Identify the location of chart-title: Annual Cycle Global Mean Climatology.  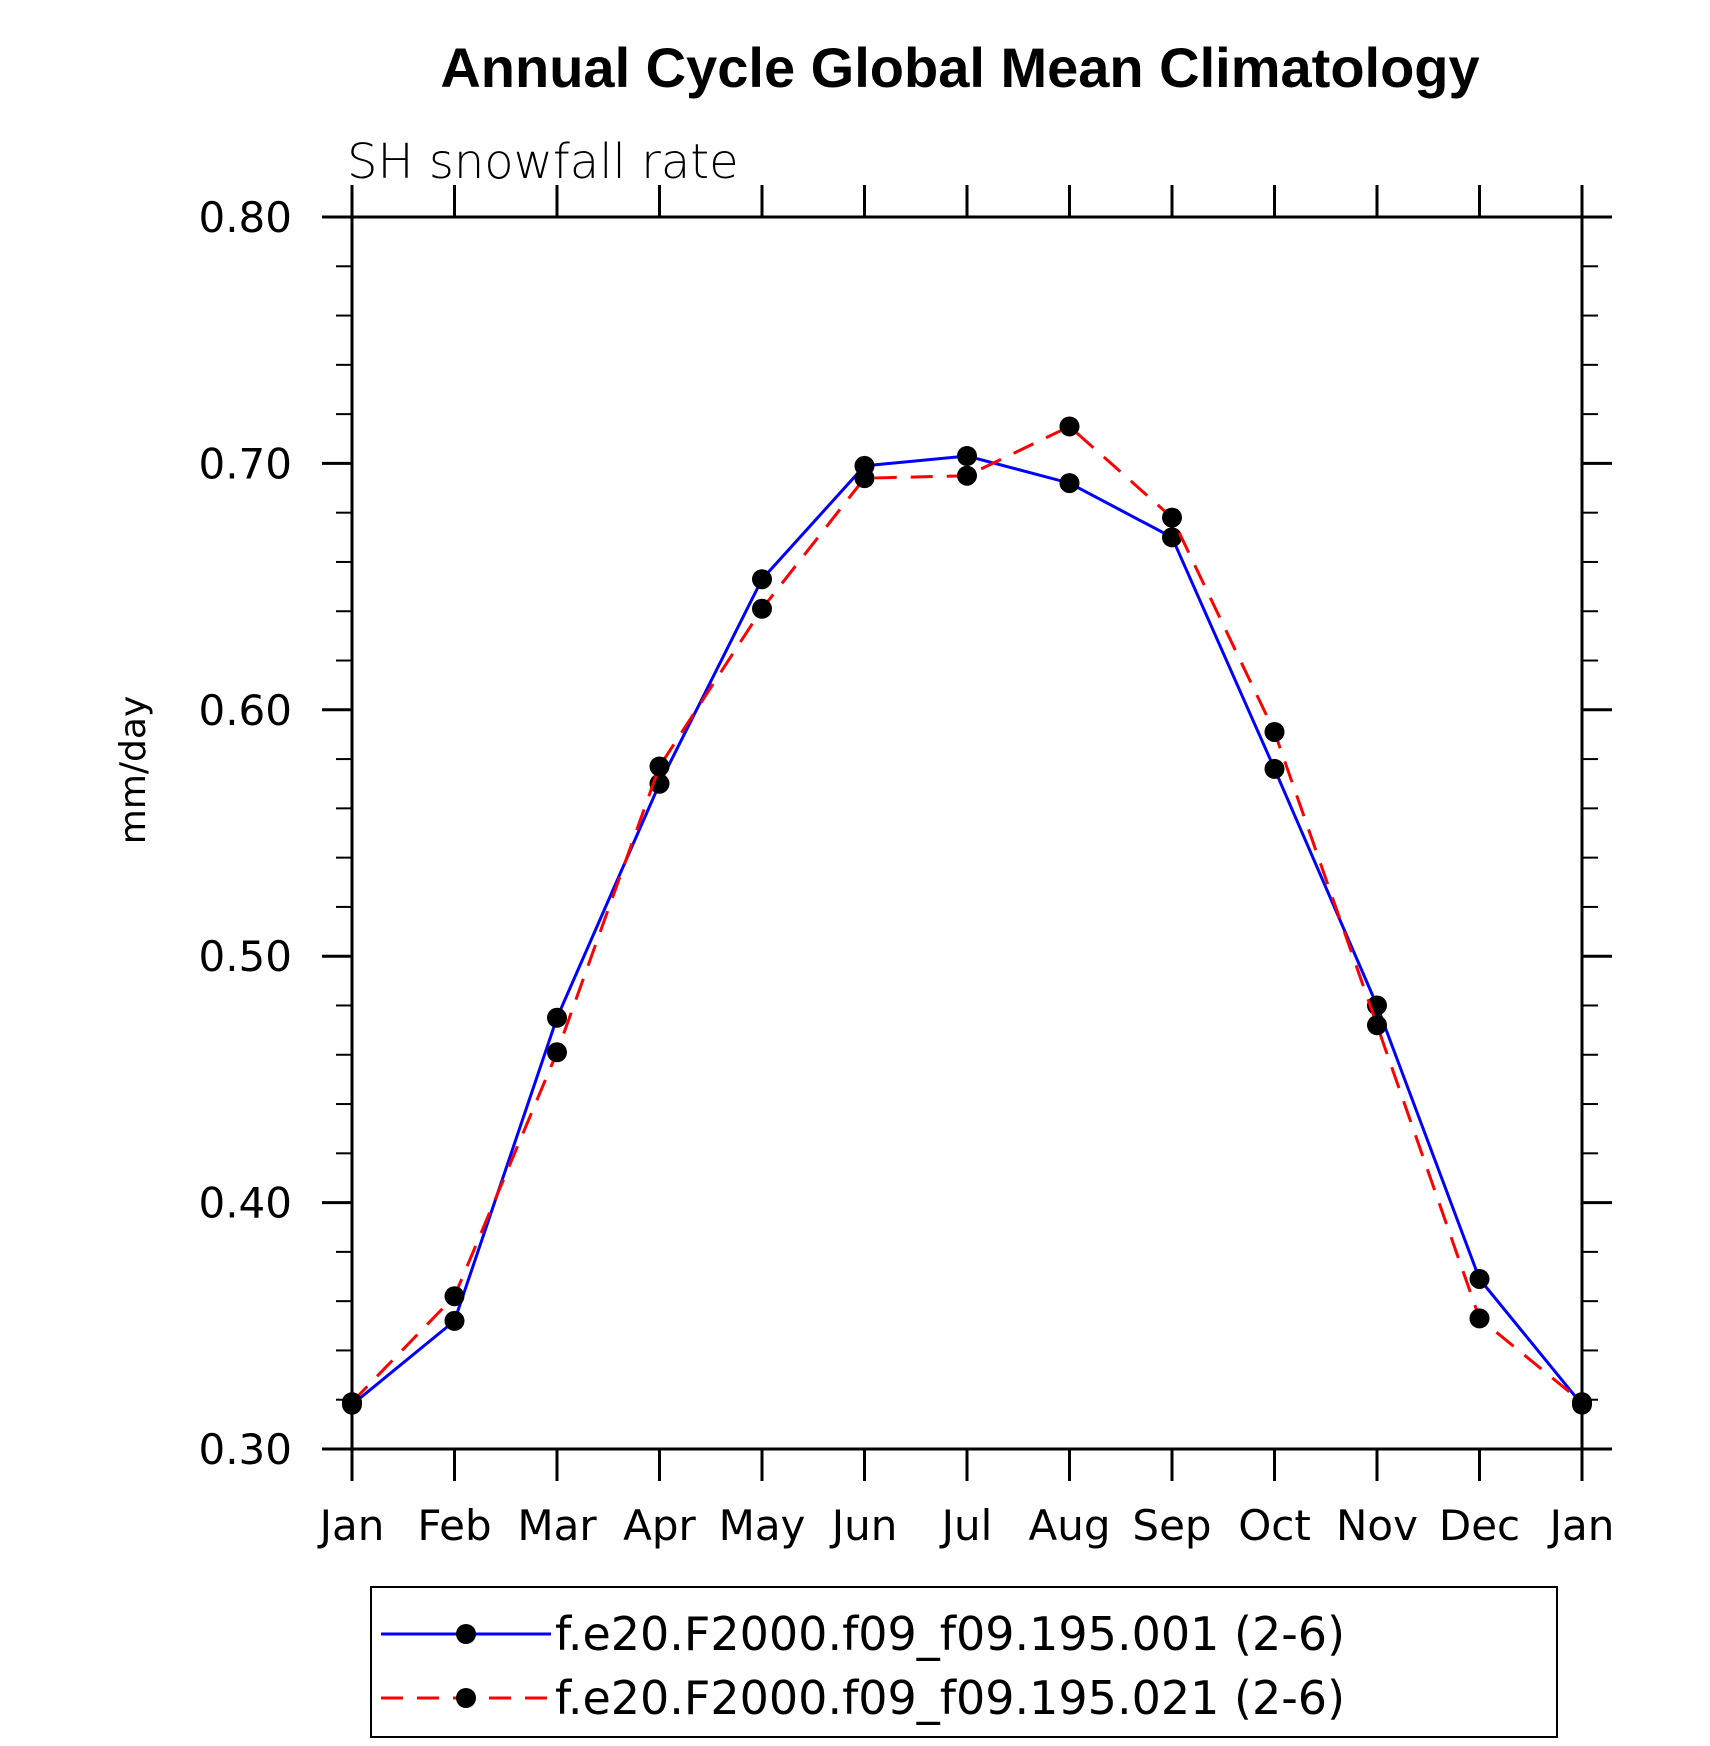
(959, 67).